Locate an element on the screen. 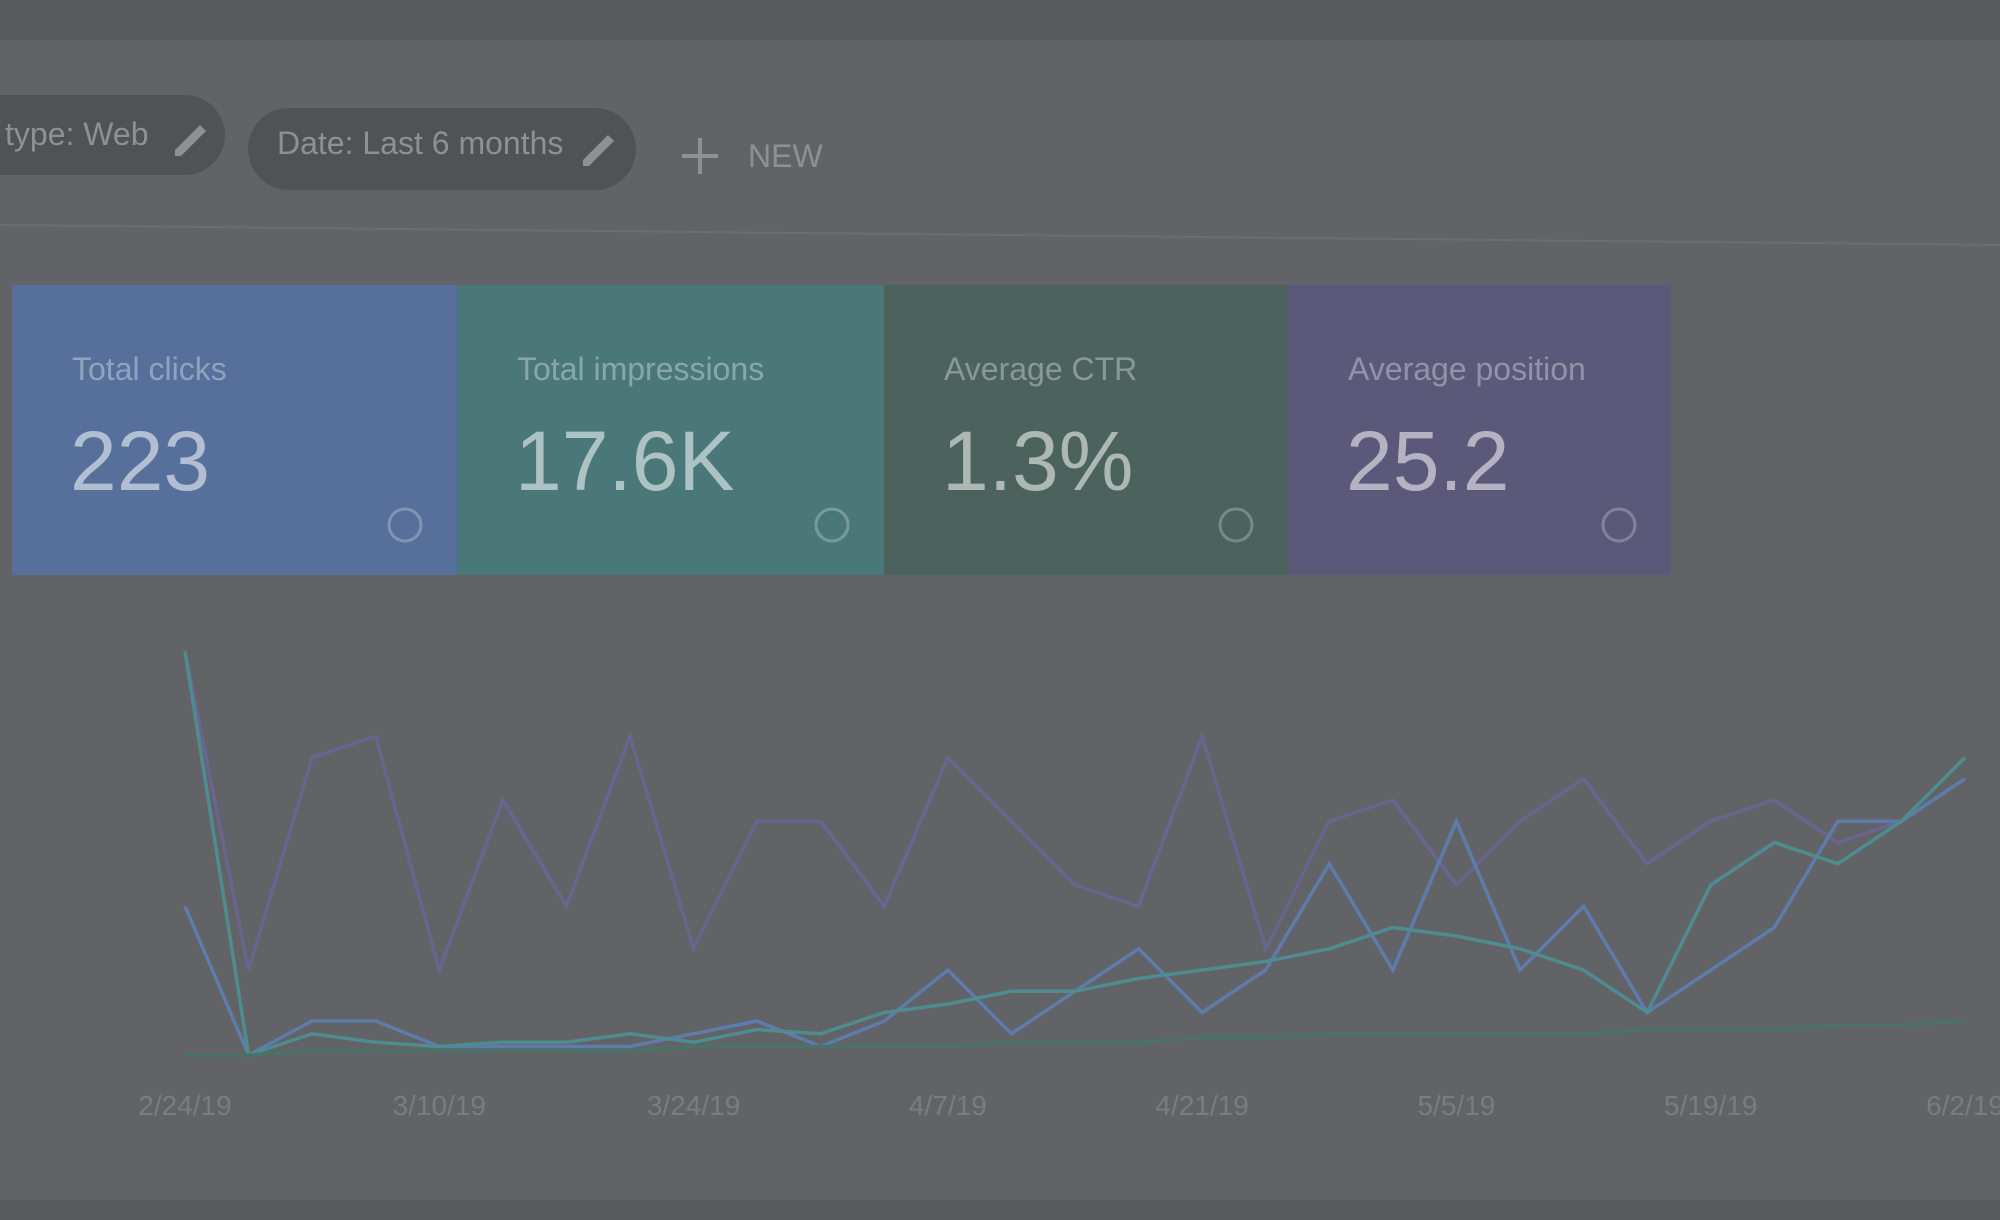 The width and height of the screenshot is (2000, 1220). new-label: NEW is located at coordinates (785, 156).